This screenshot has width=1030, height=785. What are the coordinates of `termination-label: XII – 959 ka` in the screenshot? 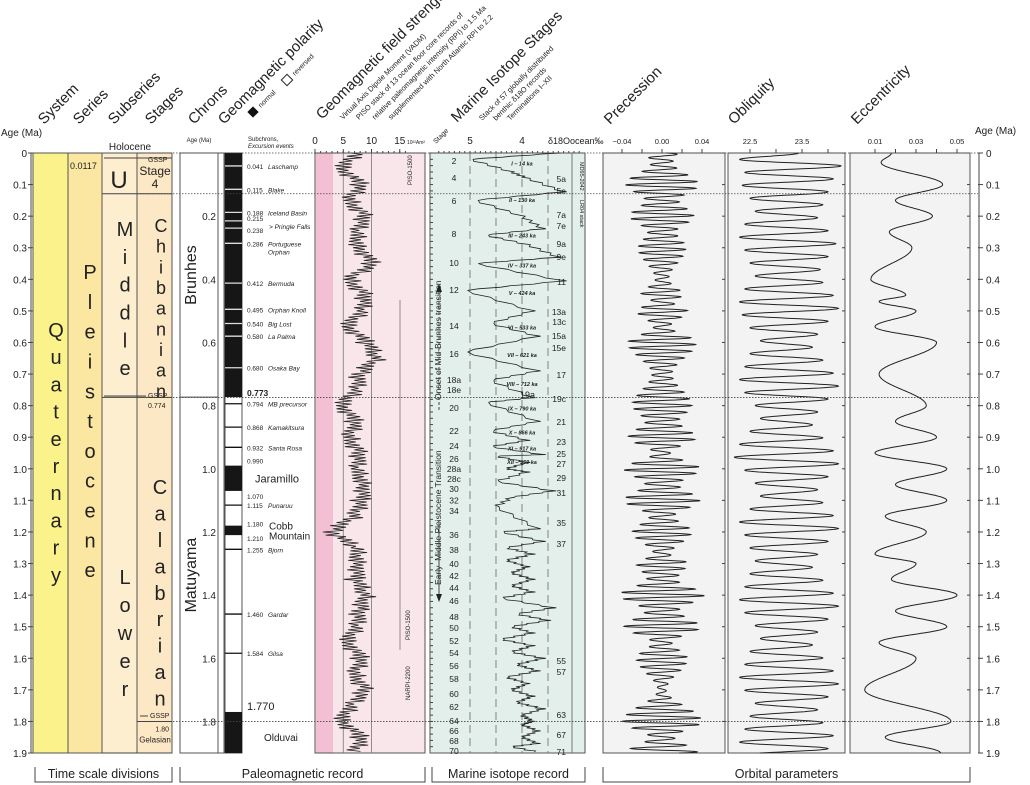 It's located at (521, 463).